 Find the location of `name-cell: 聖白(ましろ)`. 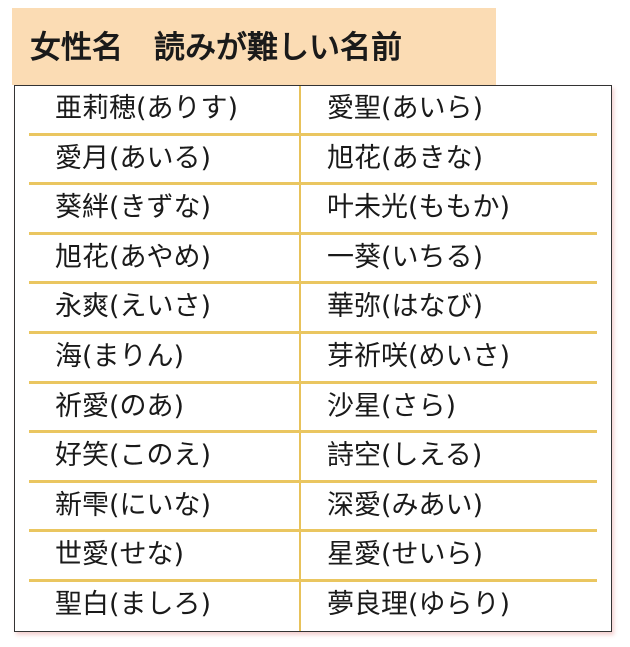

name-cell: 聖白(ましろ) is located at coordinates (133, 604).